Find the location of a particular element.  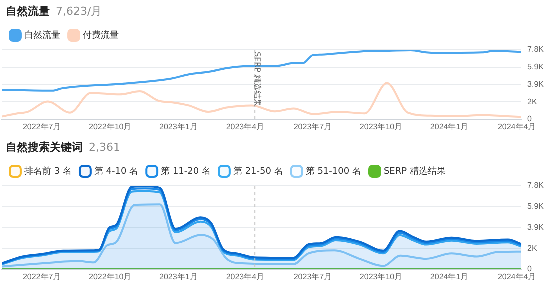

chart-subtitle: 7,623/月 is located at coordinates (79, 11).